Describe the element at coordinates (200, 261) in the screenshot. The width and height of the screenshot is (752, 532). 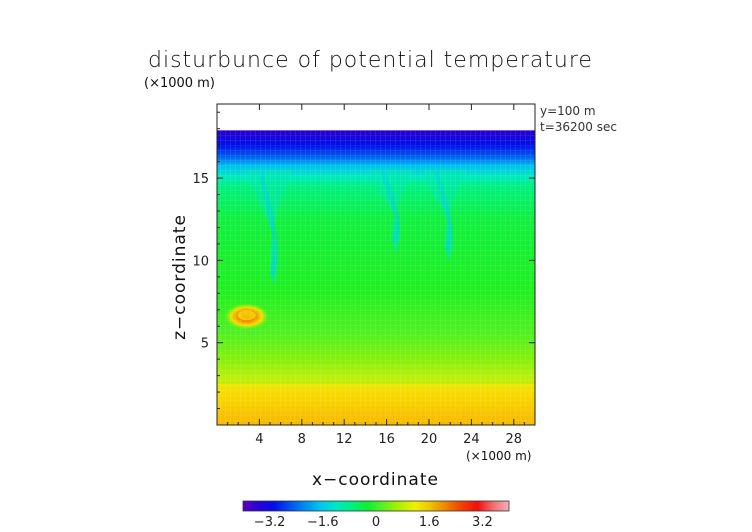
I see `y-tick-label-10: 10` at that location.